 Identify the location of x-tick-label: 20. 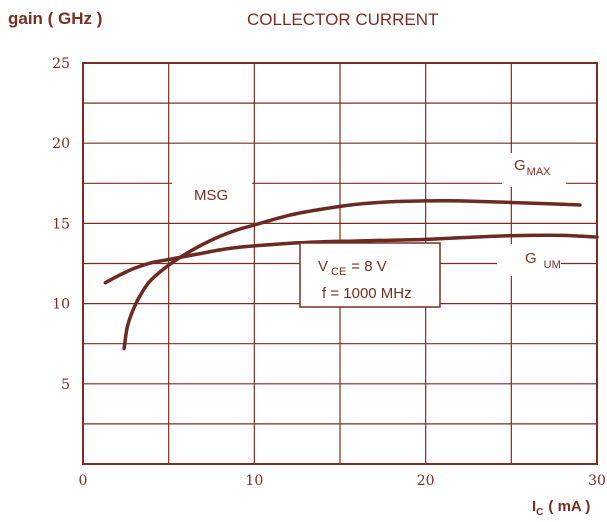
(426, 481).